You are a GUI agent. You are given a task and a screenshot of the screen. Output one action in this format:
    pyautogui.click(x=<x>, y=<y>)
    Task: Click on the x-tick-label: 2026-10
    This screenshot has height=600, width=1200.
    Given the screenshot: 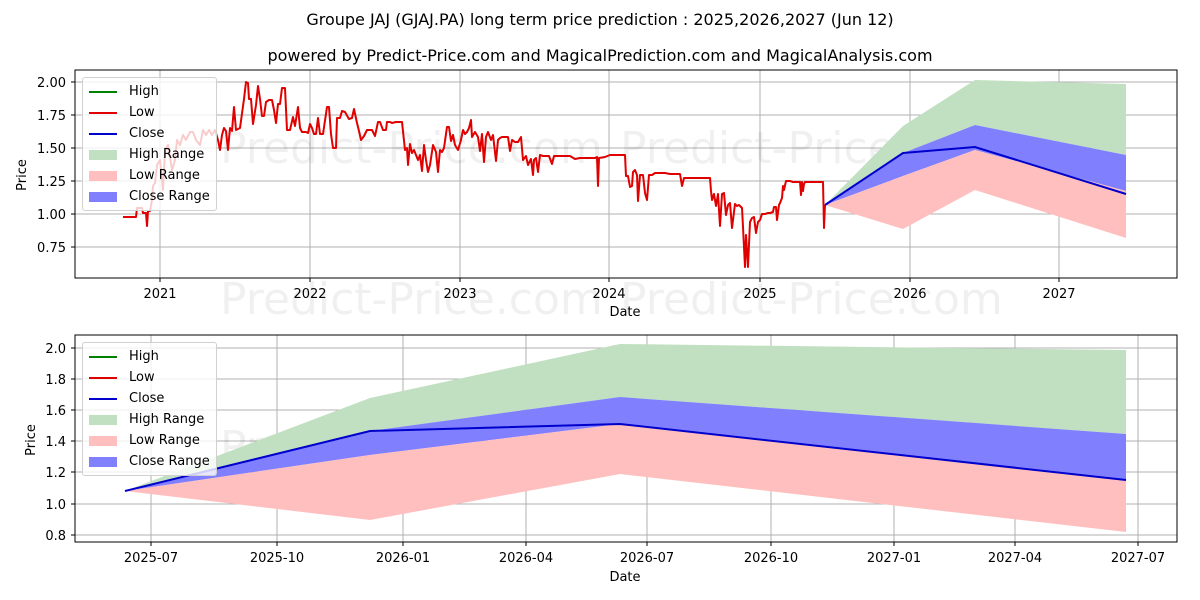 What is the action you would take?
    pyautogui.click(x=771, y=558)
    